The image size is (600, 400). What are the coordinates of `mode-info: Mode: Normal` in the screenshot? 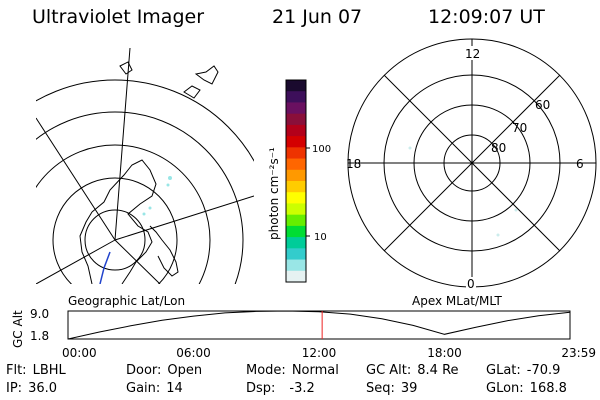 It's located at (292, 370).